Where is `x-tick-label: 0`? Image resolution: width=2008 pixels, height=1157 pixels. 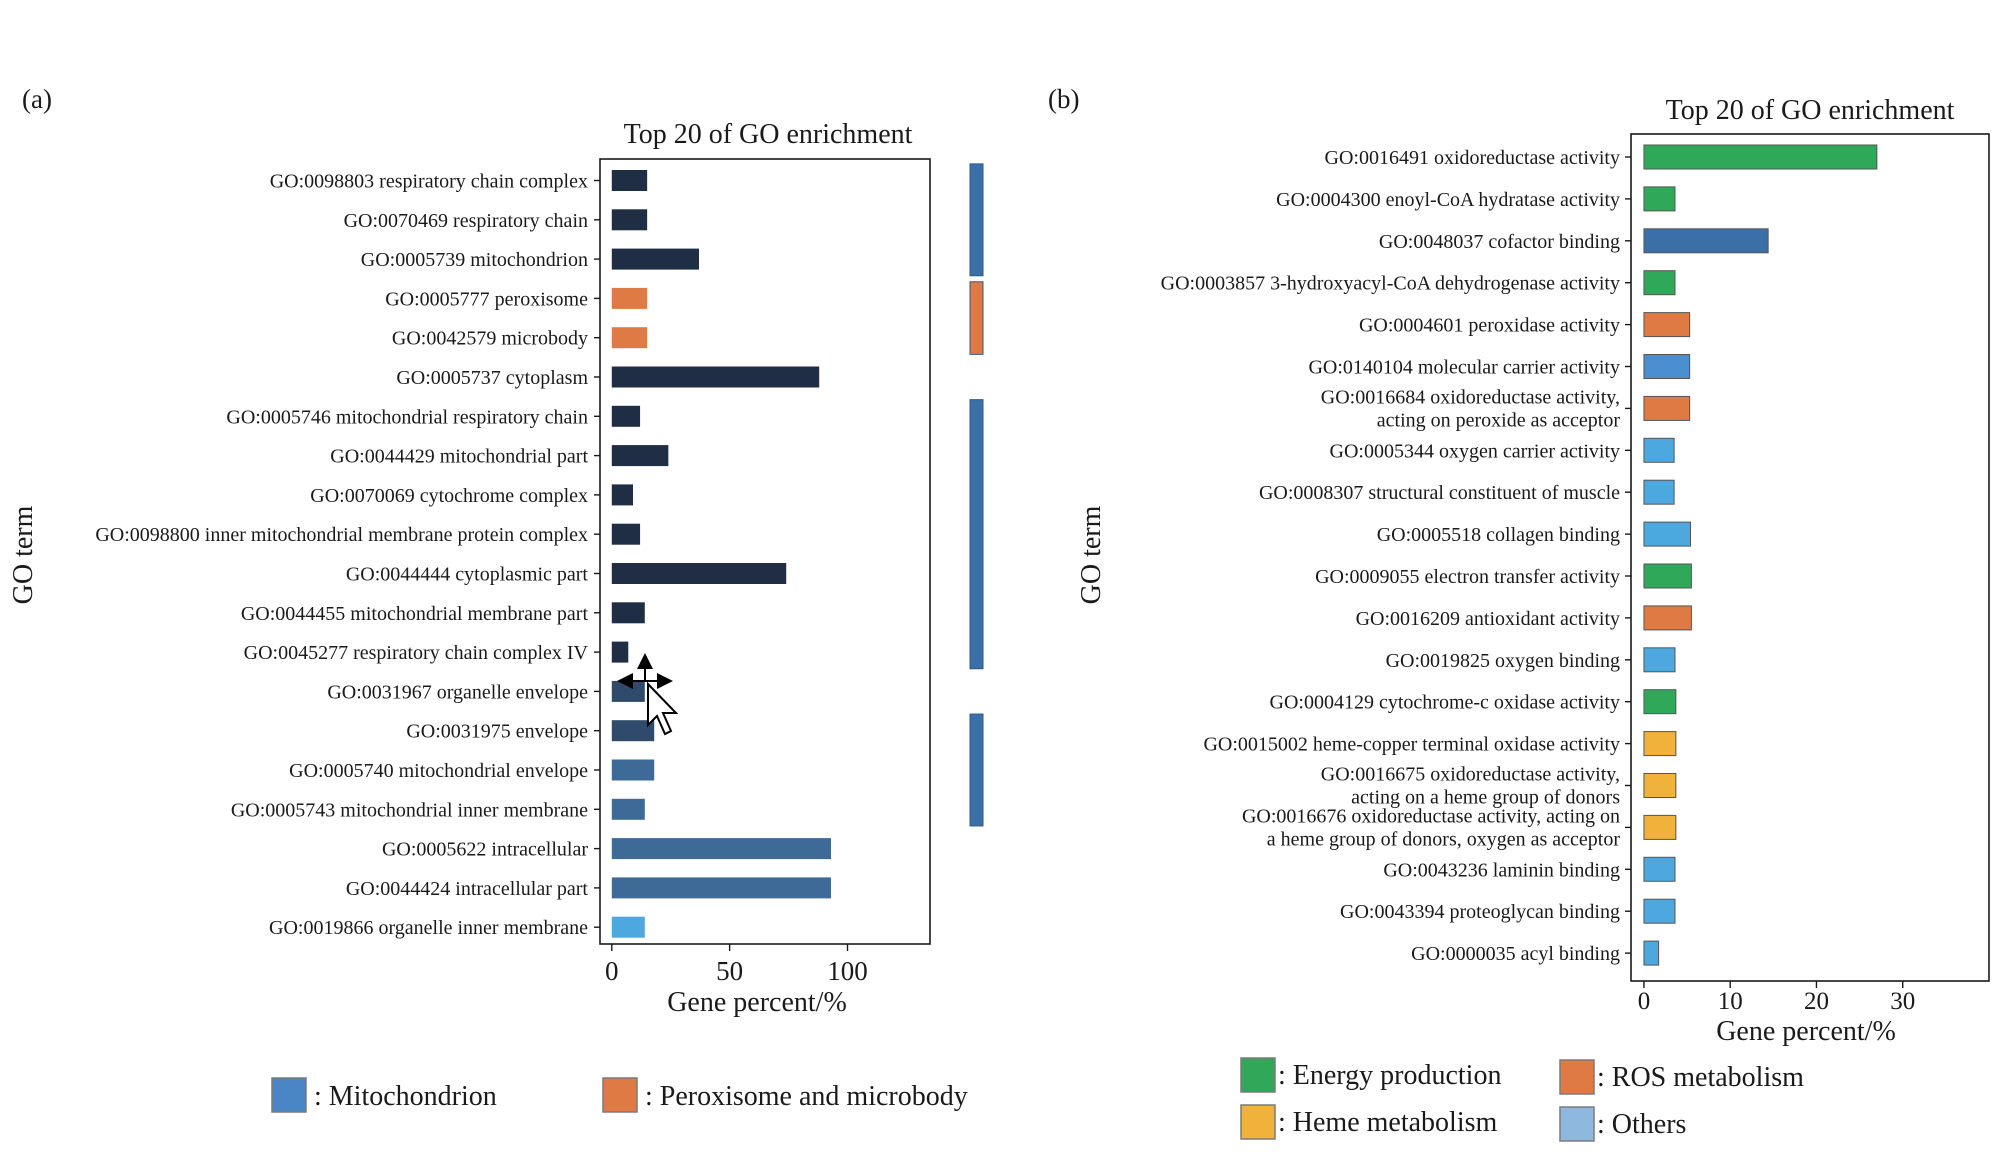 x-tick-label: 0 is located at coordinates (612, 971).